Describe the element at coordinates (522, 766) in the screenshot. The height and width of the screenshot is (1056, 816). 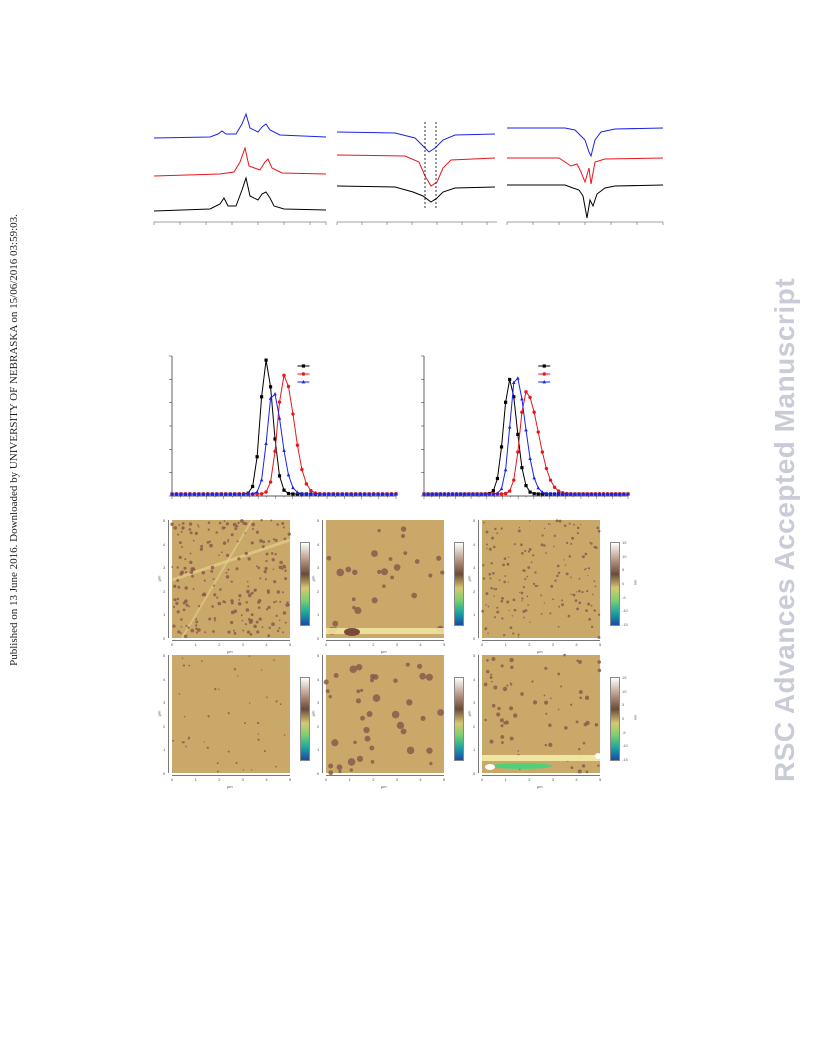
I see `afm-scan-artifact` at that location.